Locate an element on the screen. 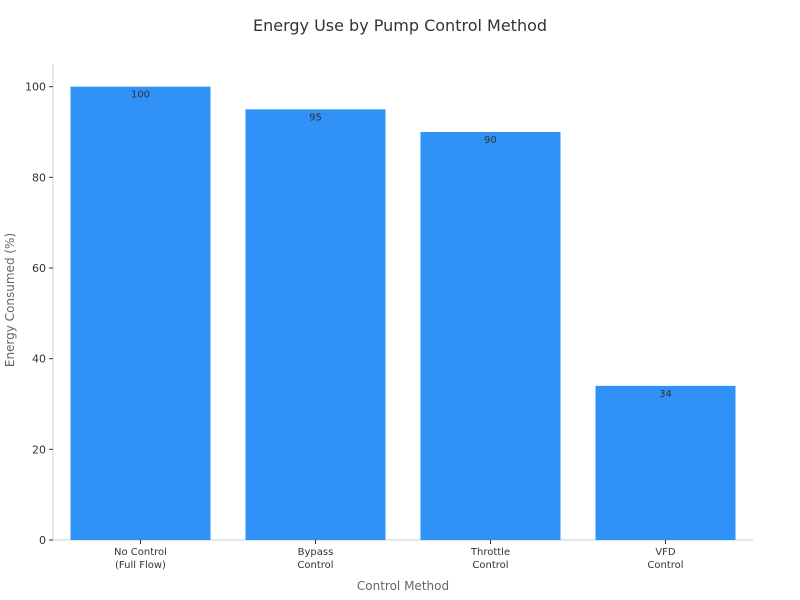 Image resolution: width=800 pixels, height=600 pixels. data-label: 100 is located at coordinates (140, 95).